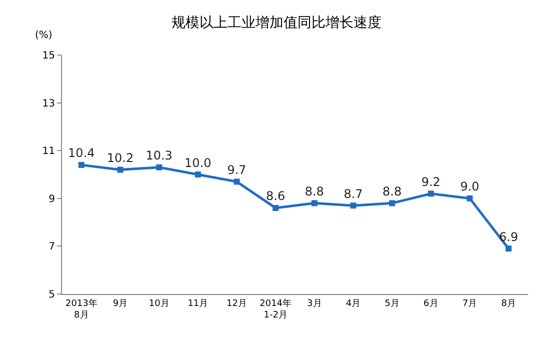 The height and width of the screenshot is (339, 553). I want to click on x-tick-label: 4月, so click(353, 303).